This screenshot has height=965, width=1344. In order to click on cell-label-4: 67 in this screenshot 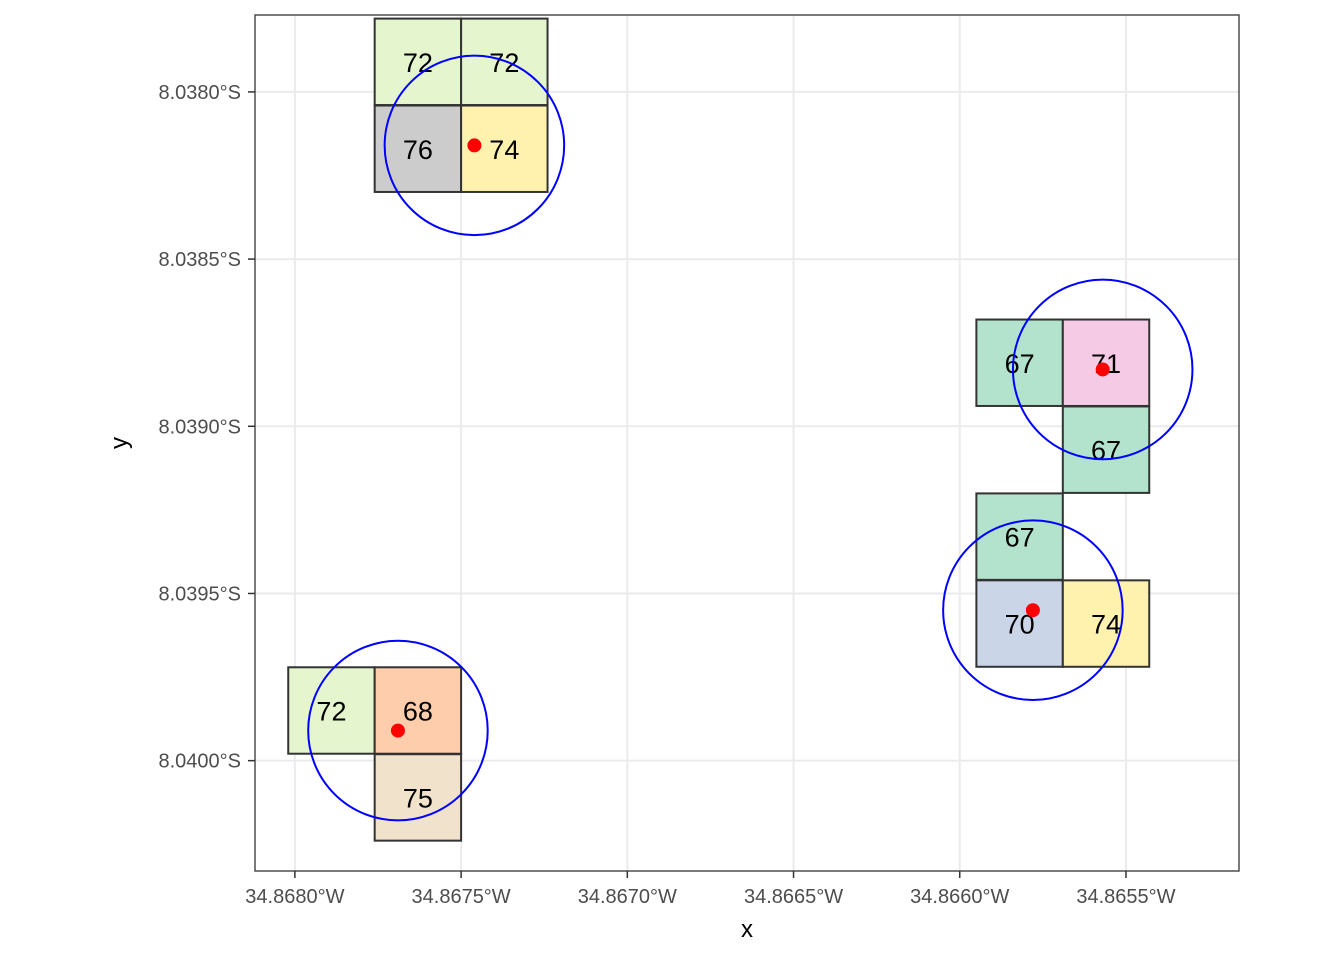, I will do `click(1020, 364)`.